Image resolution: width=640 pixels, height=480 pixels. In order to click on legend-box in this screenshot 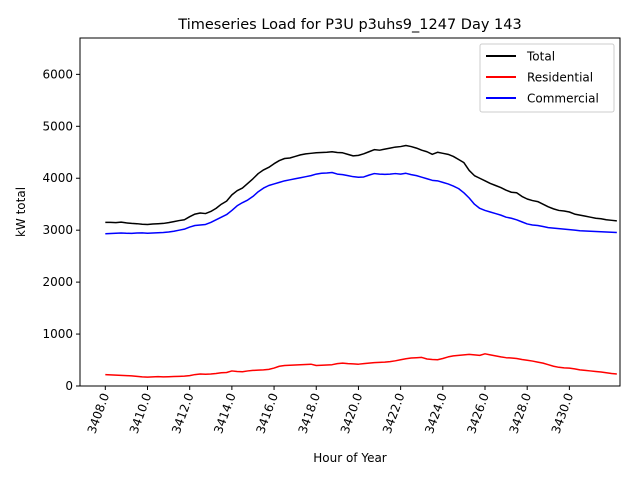, I will do `click(547, 78)`.